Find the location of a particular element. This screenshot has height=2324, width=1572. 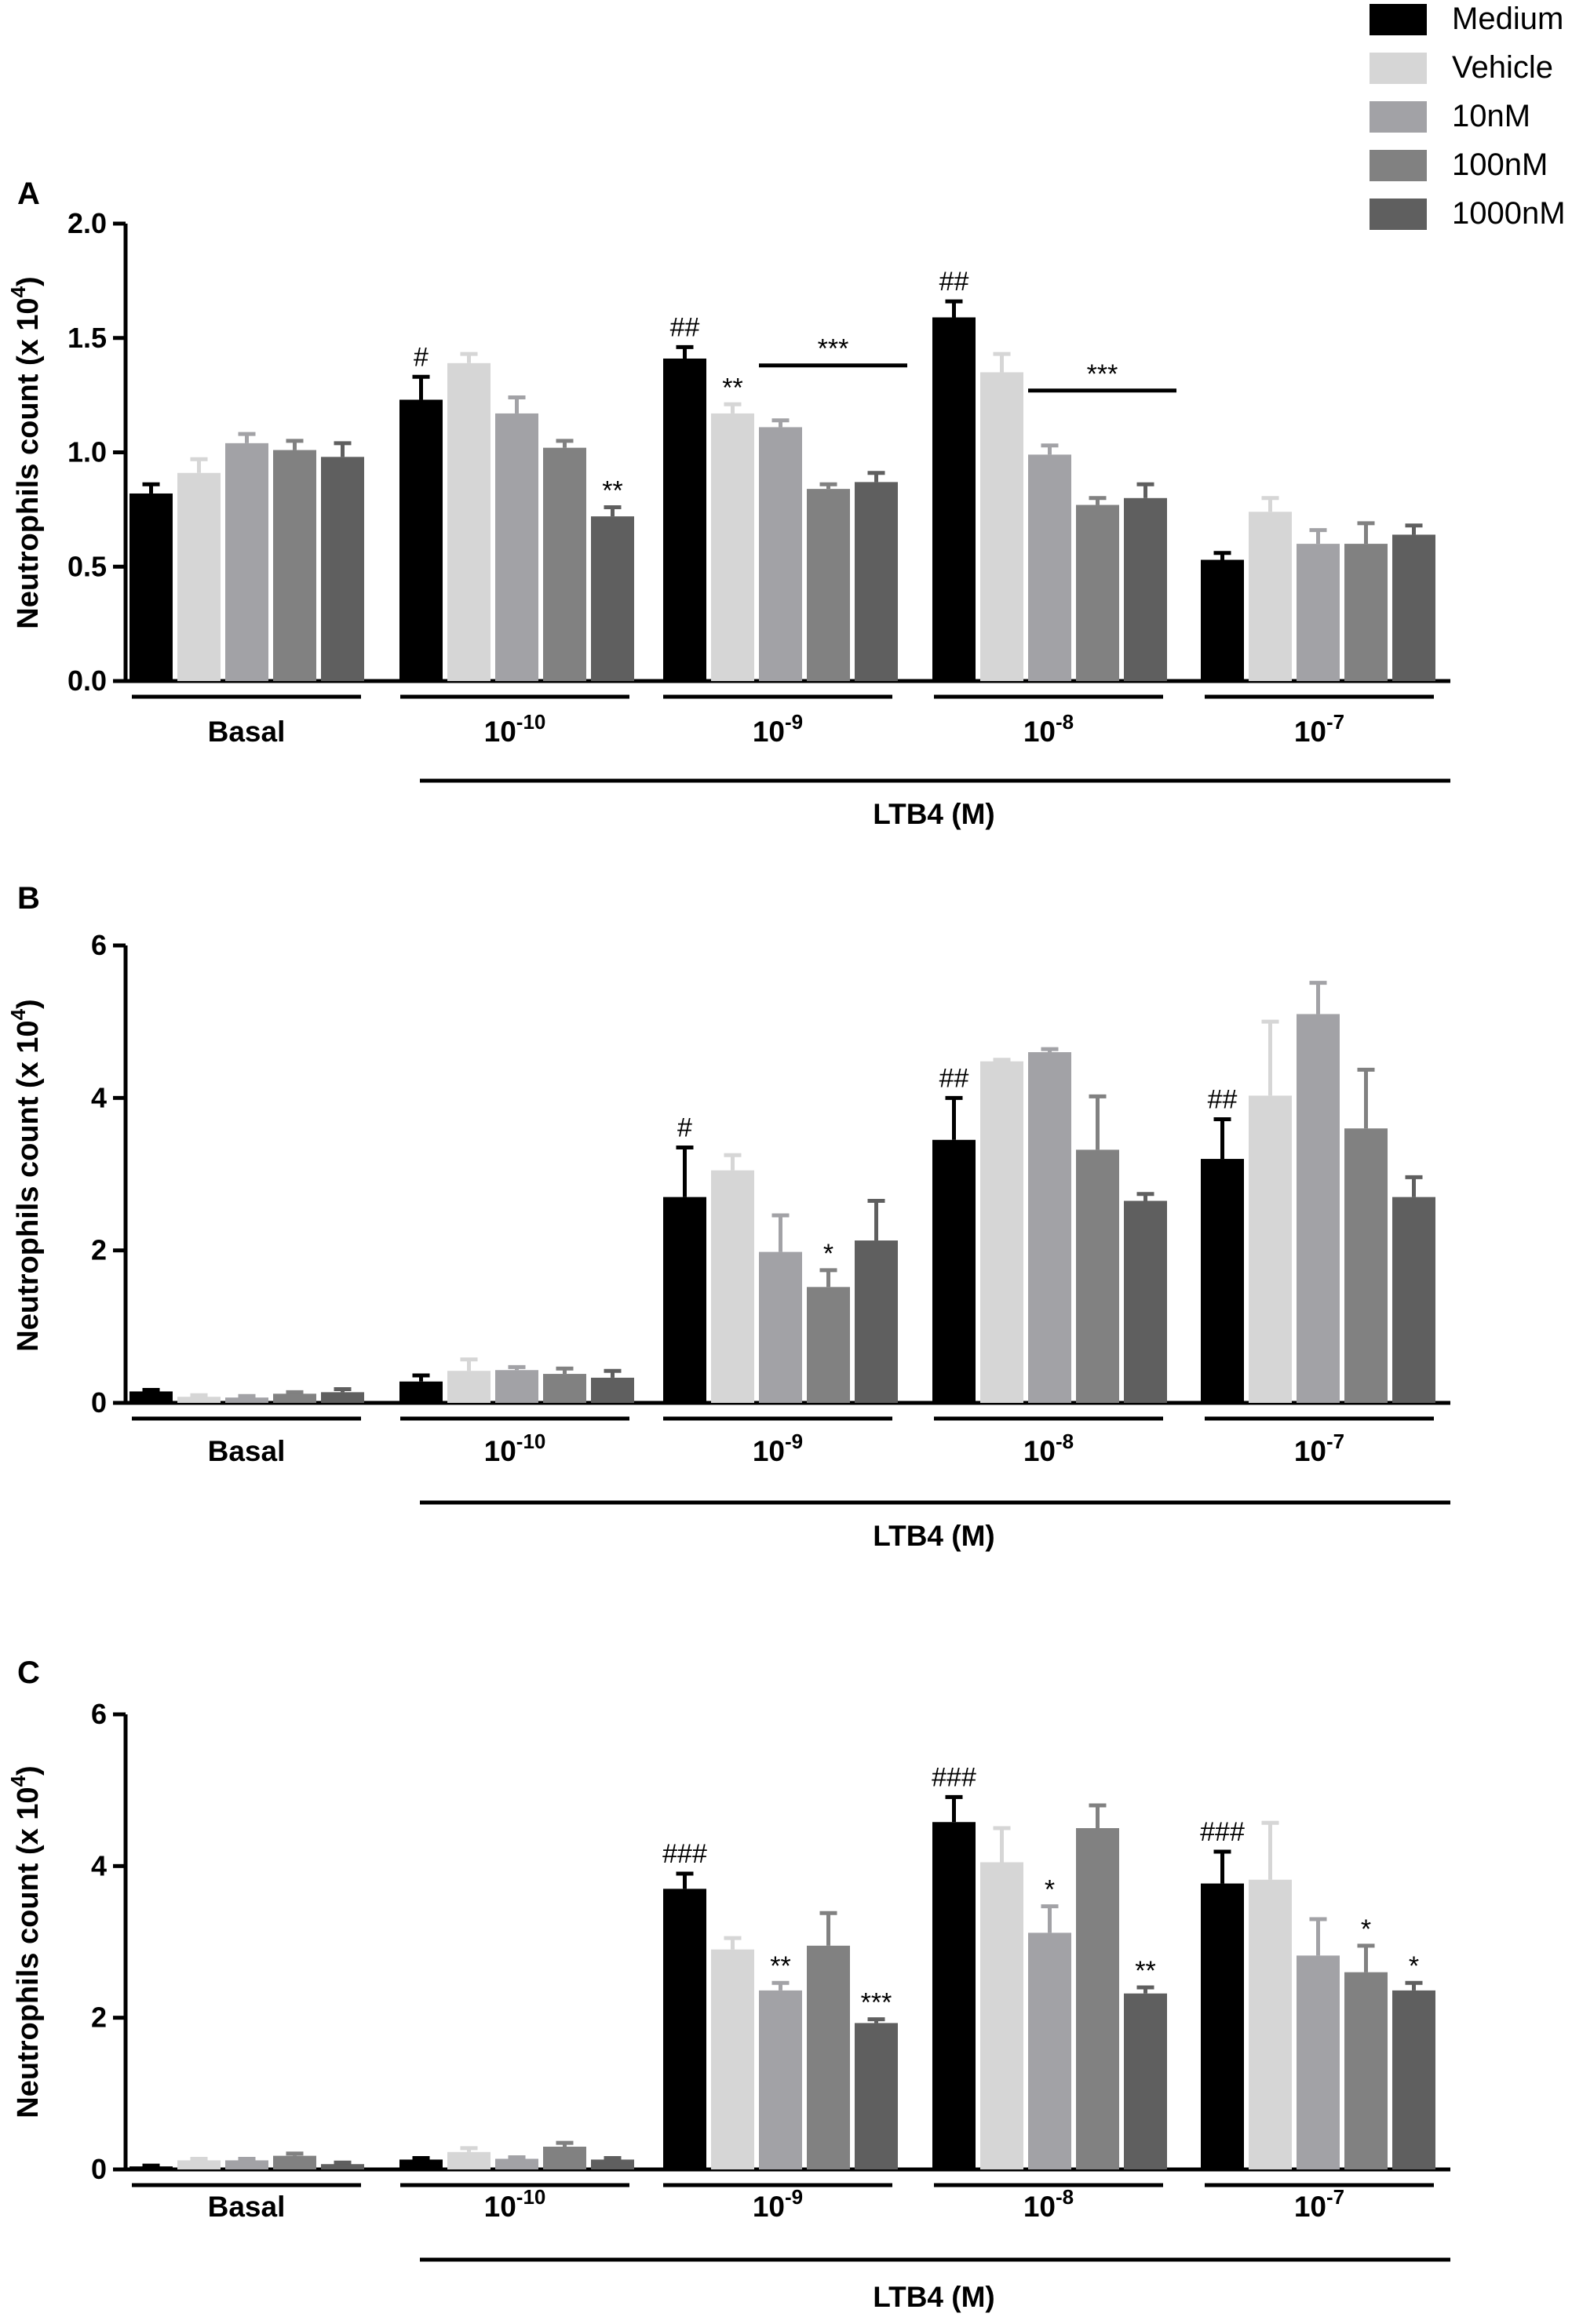

y-axis-label-close: ) is located at coordinates (28, 1770).